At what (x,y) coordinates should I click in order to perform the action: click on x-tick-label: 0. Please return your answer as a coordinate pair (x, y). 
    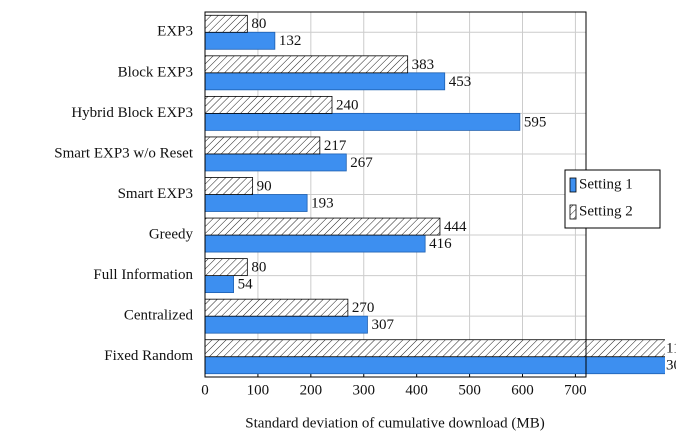
    Looking at the image, I should click on (205, 390).